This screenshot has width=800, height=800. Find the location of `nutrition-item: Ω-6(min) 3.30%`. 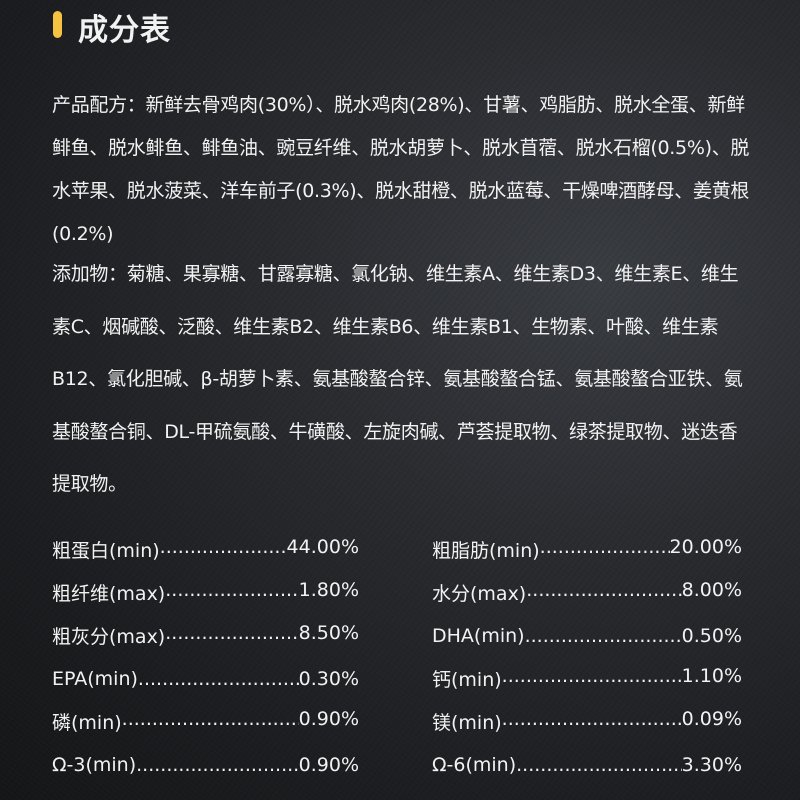

nutrition-item: Ω-6(min) 3.30% is located at coordinates (587, 765).